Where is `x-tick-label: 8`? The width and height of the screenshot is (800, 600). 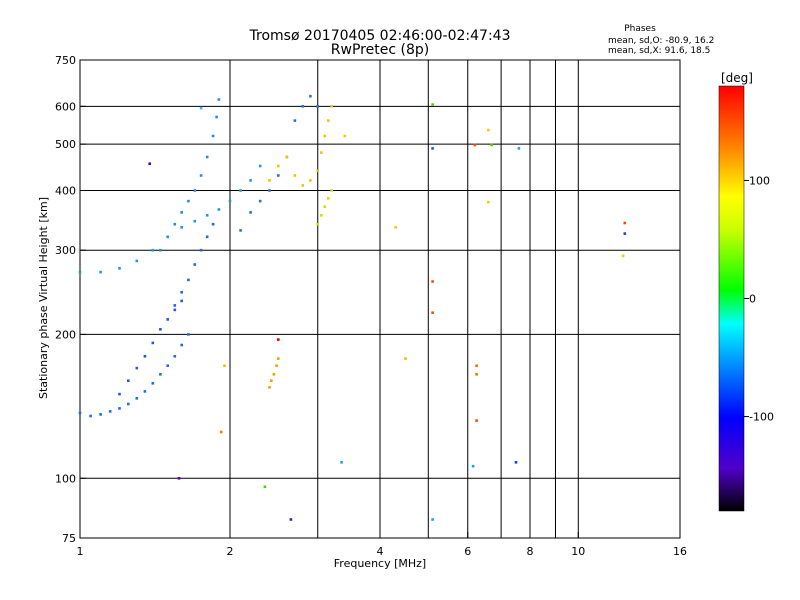 x-tick-label: 8 is located at coordinates (530, 551).